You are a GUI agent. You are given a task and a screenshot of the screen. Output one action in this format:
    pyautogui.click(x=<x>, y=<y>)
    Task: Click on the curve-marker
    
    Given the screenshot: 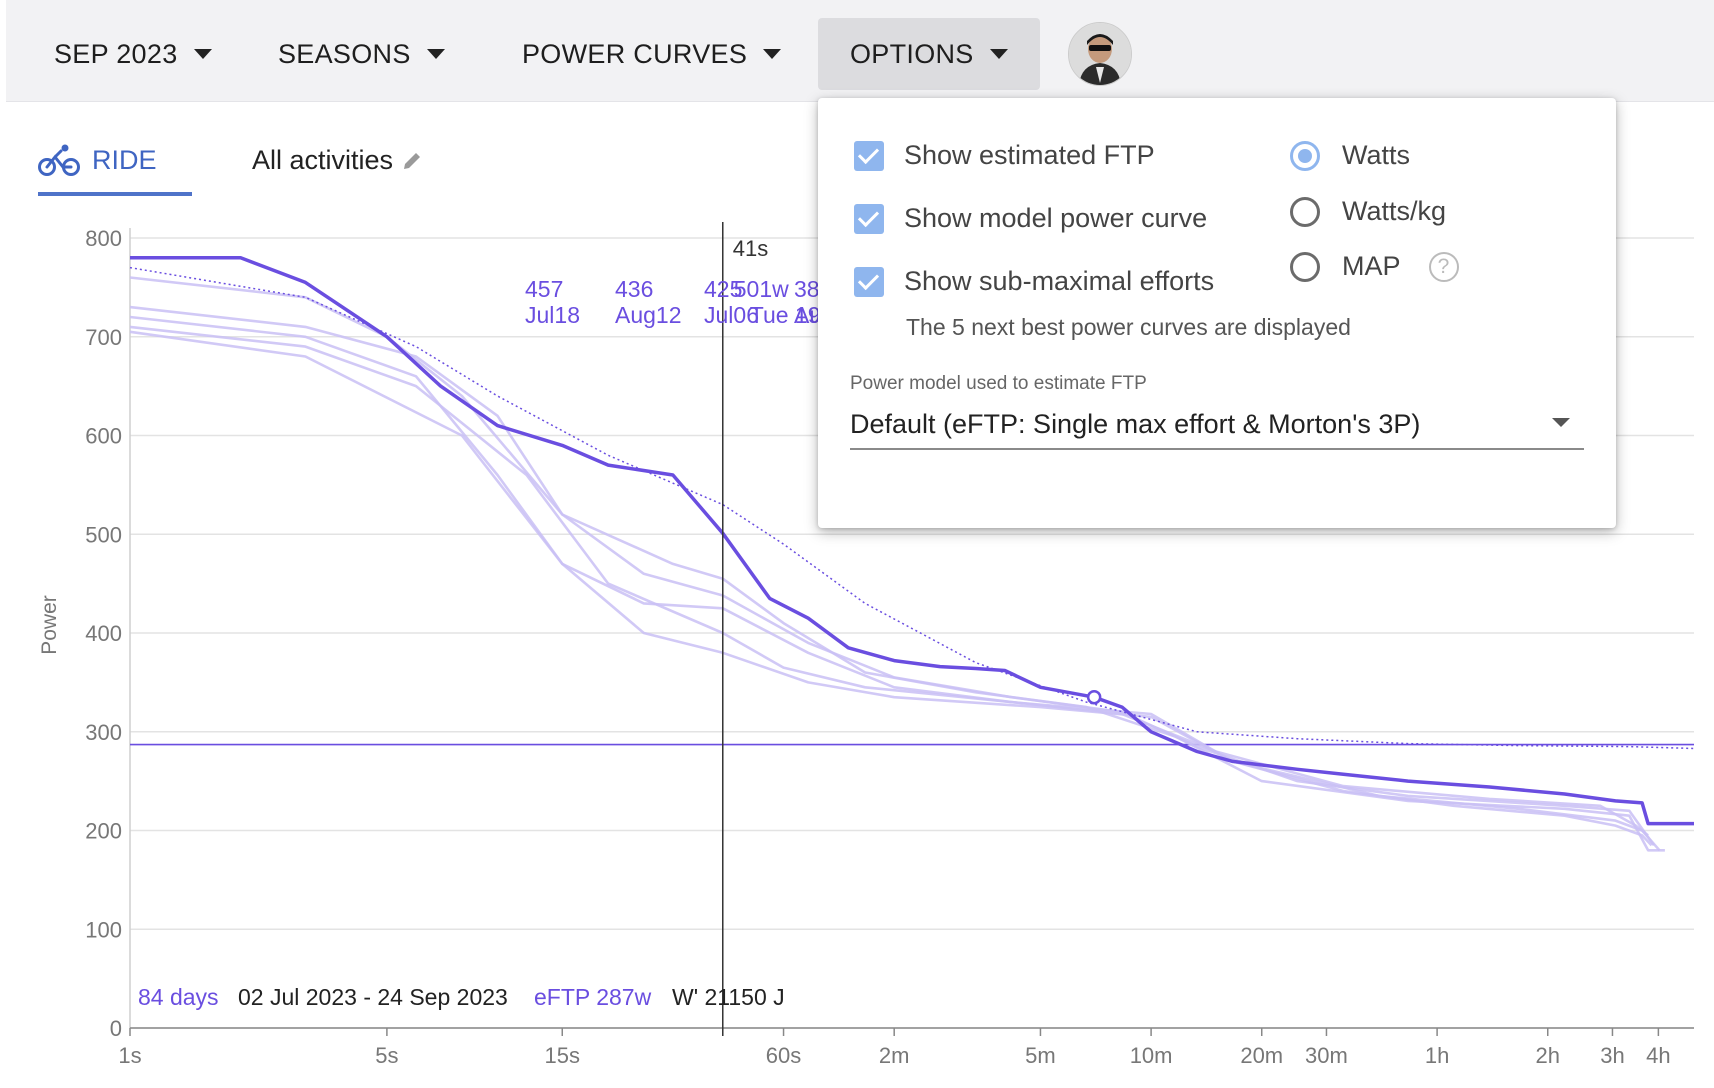 What is the action you would take?
    pyautogui.click(x=1094, y=697)
    